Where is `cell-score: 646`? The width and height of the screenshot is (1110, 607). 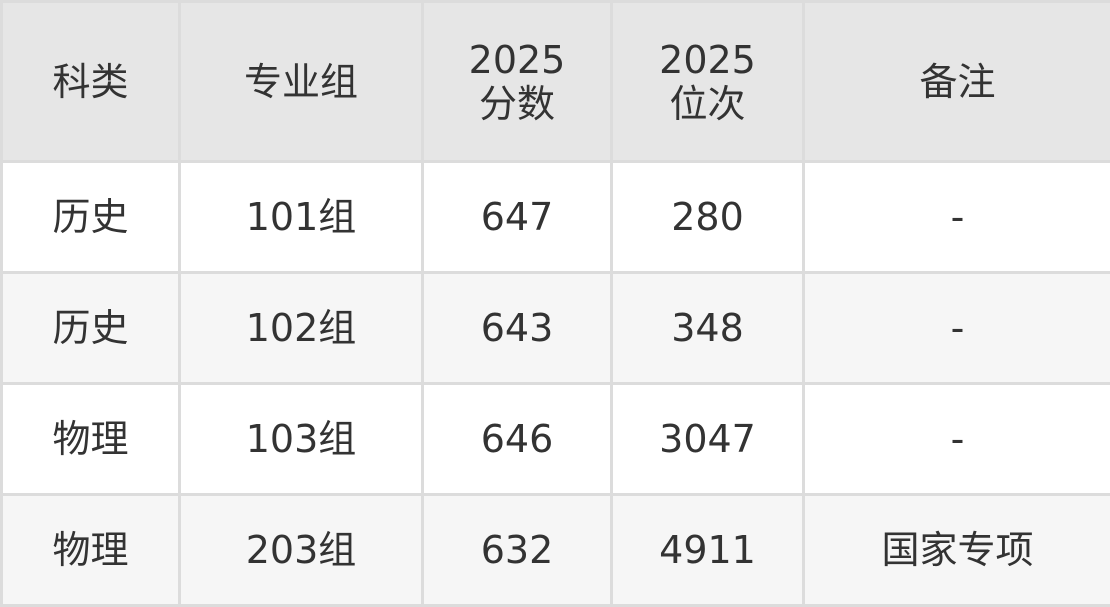 cell-score: 646 is located at coordinates (517, 439).